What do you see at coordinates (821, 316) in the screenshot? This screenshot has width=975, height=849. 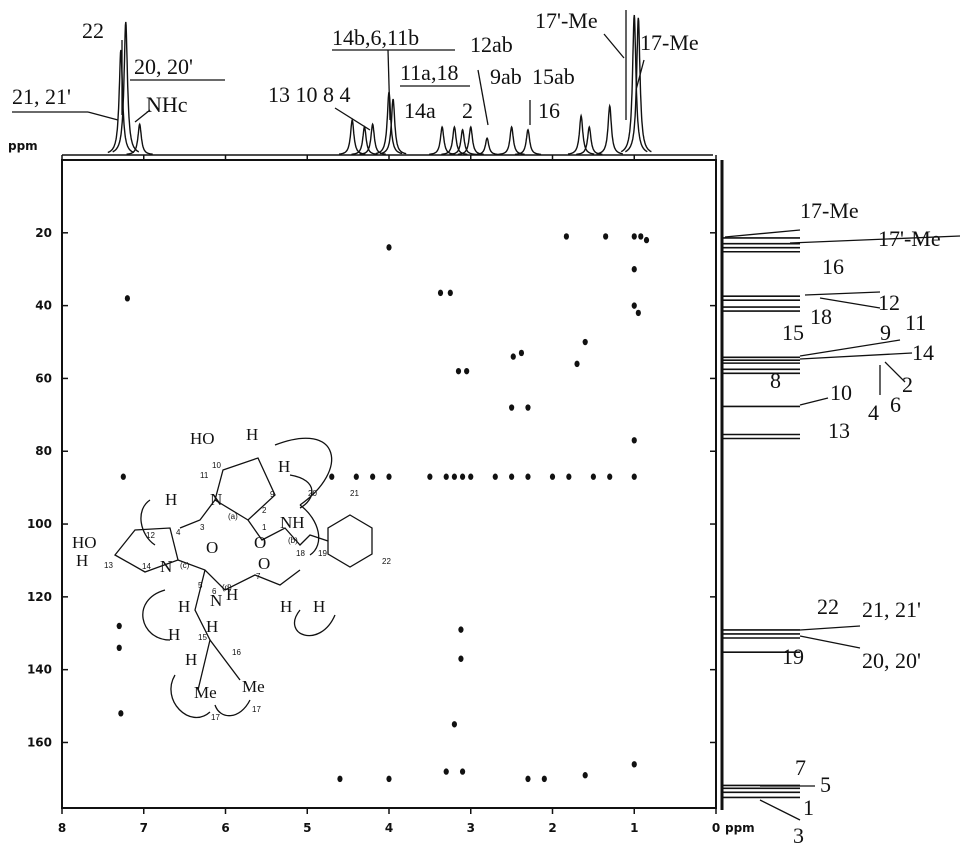 I see `carbon-label: 18` at bounding box center [821, 316].